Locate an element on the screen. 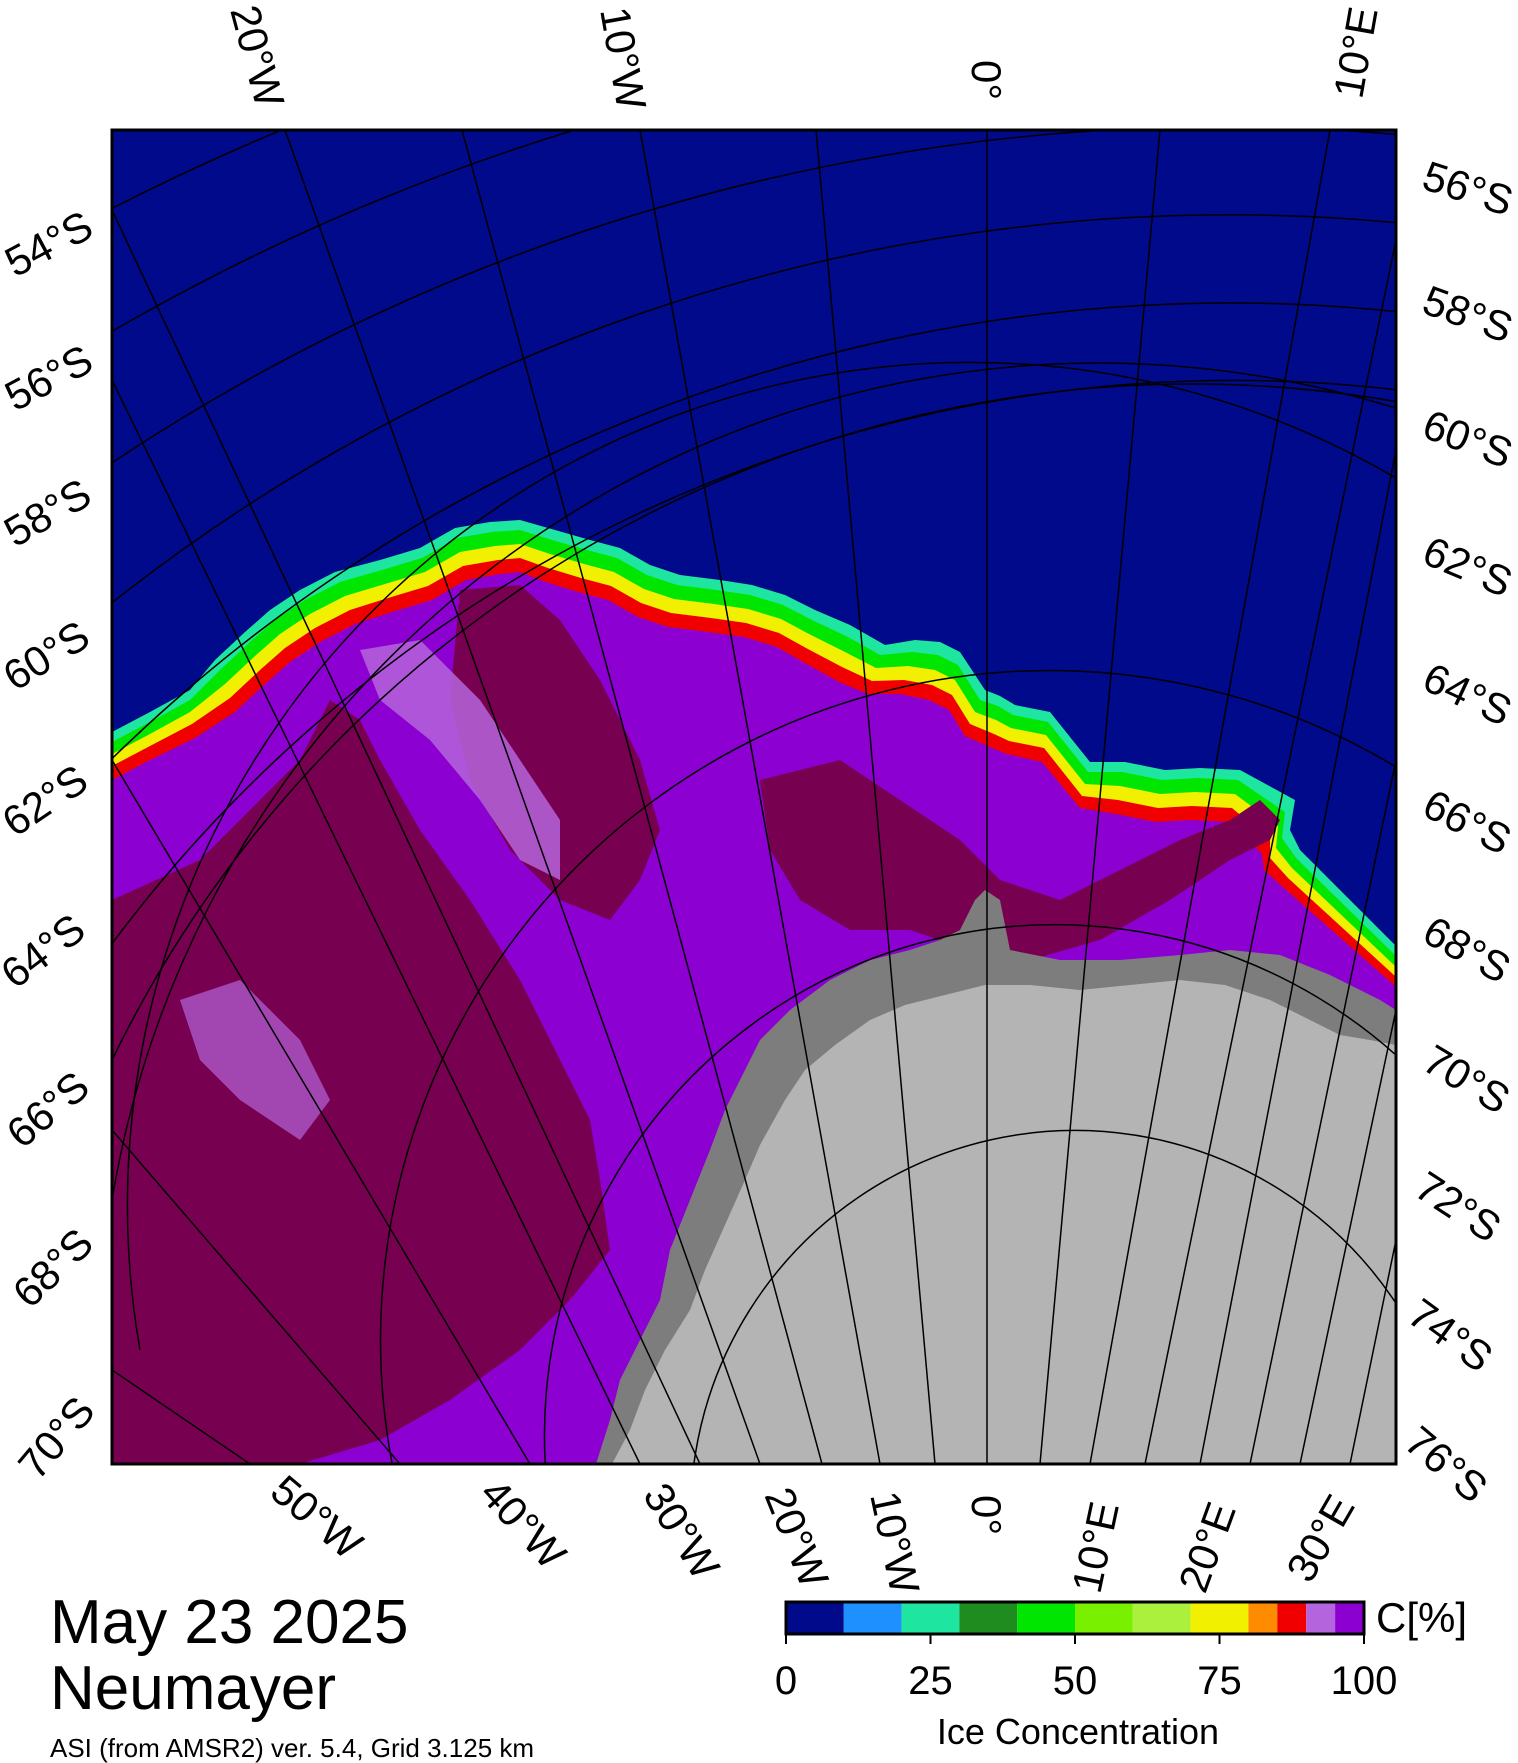  left-lat-label: 58°S is located at coordinates (49, 512).